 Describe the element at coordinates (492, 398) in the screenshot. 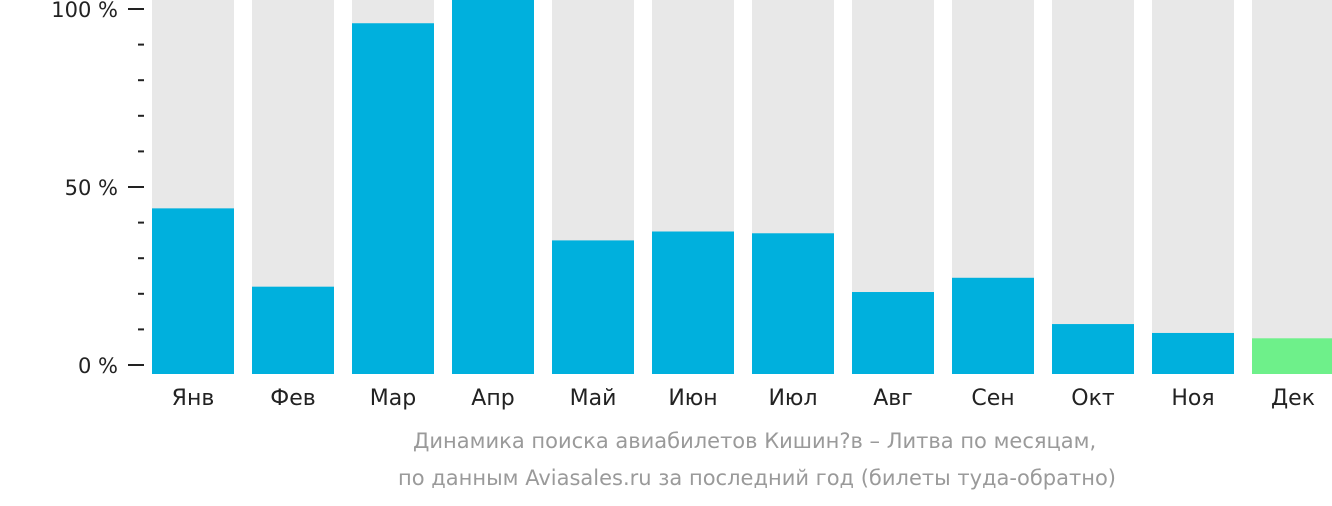

I see `x-tick-label: Апр` at that location.